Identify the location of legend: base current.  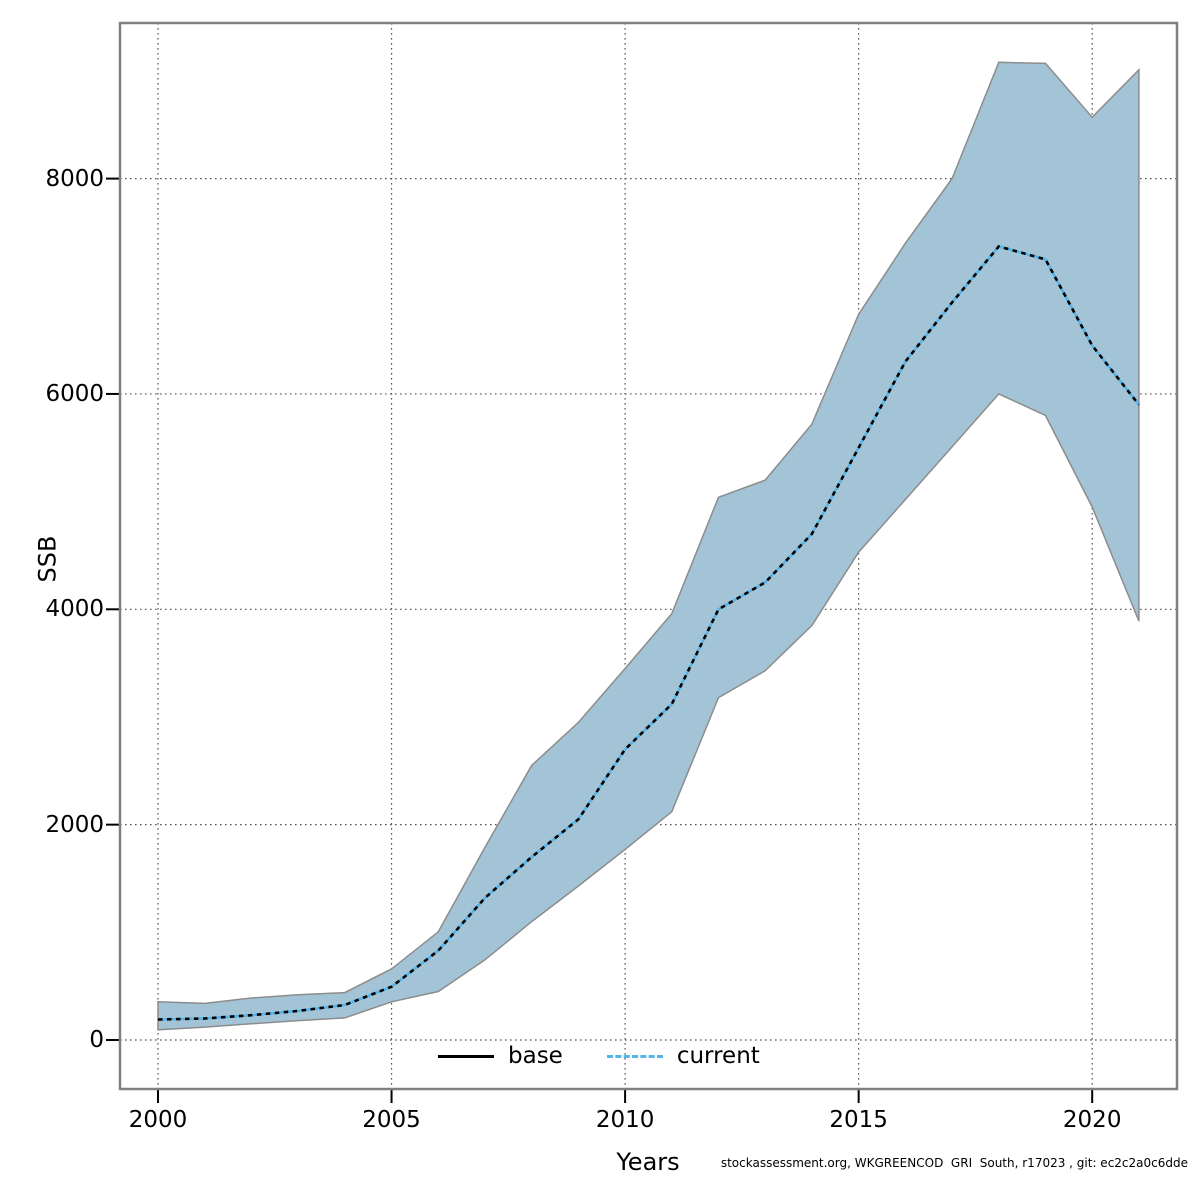
(621, 1056).